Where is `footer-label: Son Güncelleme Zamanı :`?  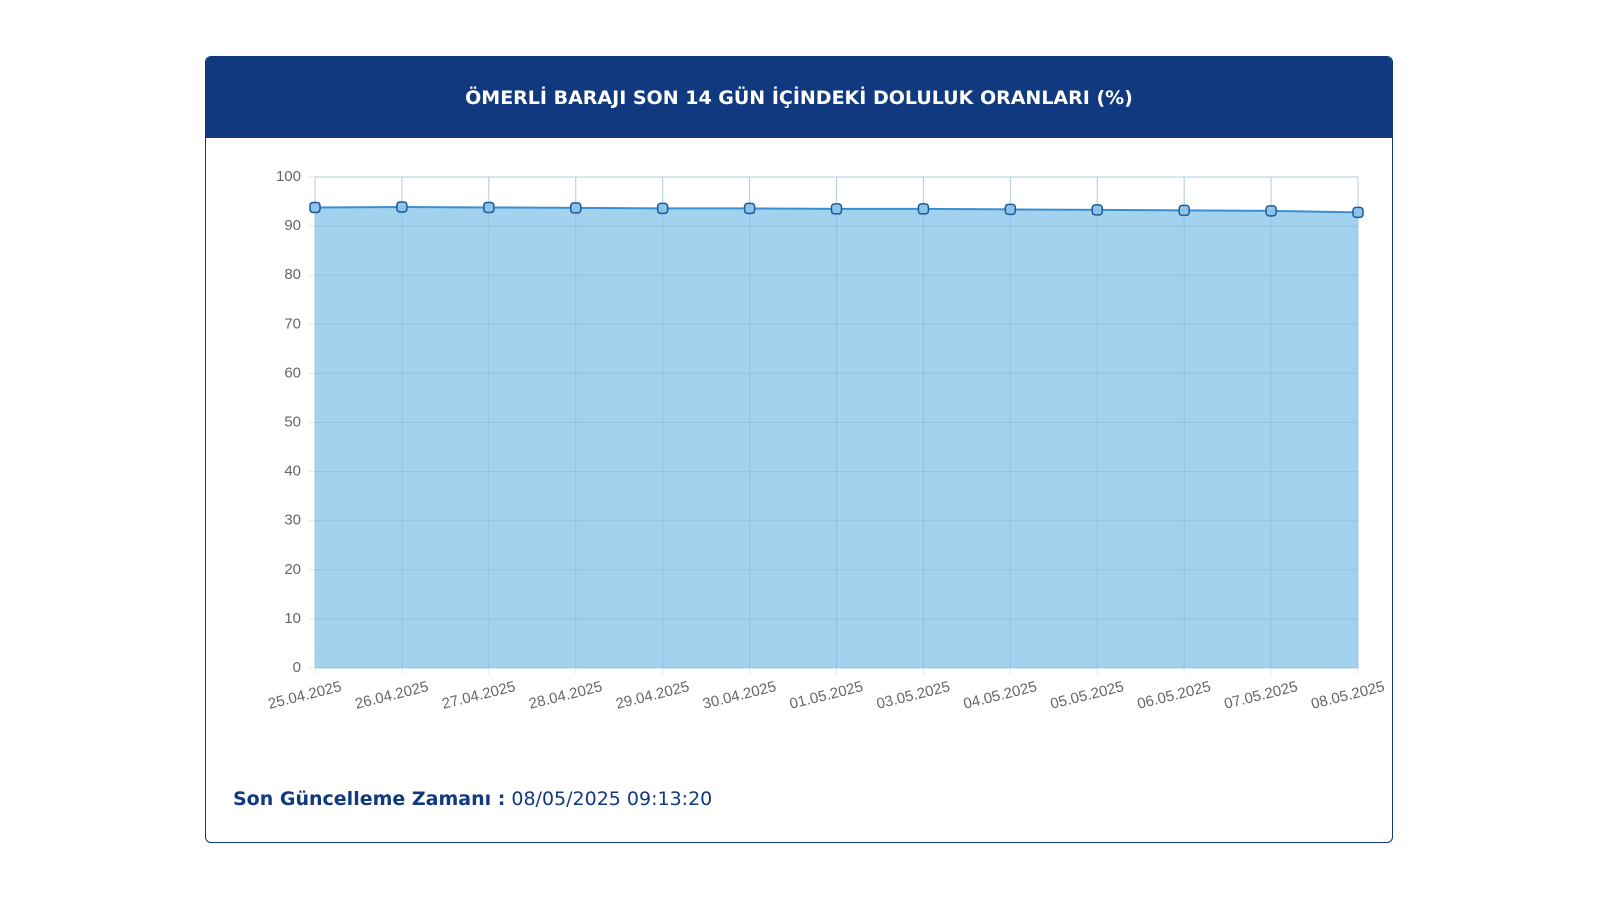 footer-label: Son Güncelleme Zamanı : is located at coordinates (369, 799).